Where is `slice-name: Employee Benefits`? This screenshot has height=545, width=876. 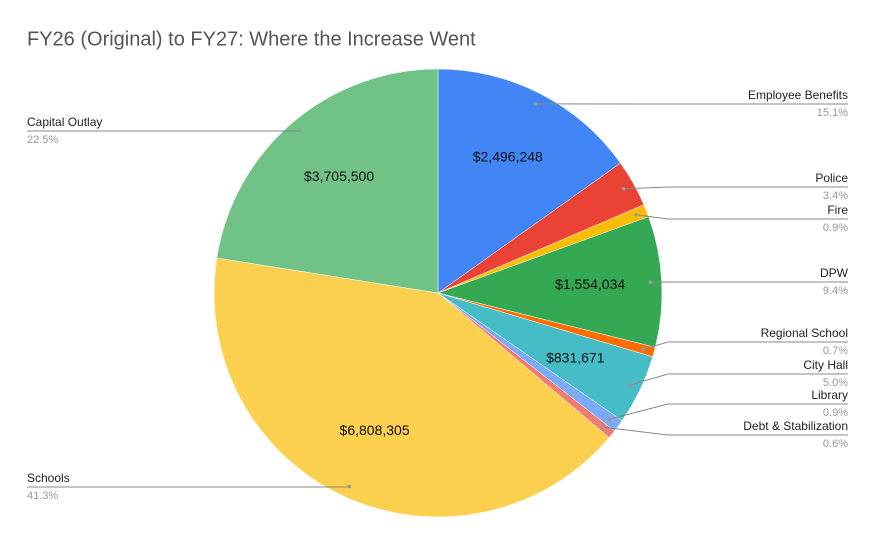 slice-name: Employee Benefits is located at coordinates (798, 95).